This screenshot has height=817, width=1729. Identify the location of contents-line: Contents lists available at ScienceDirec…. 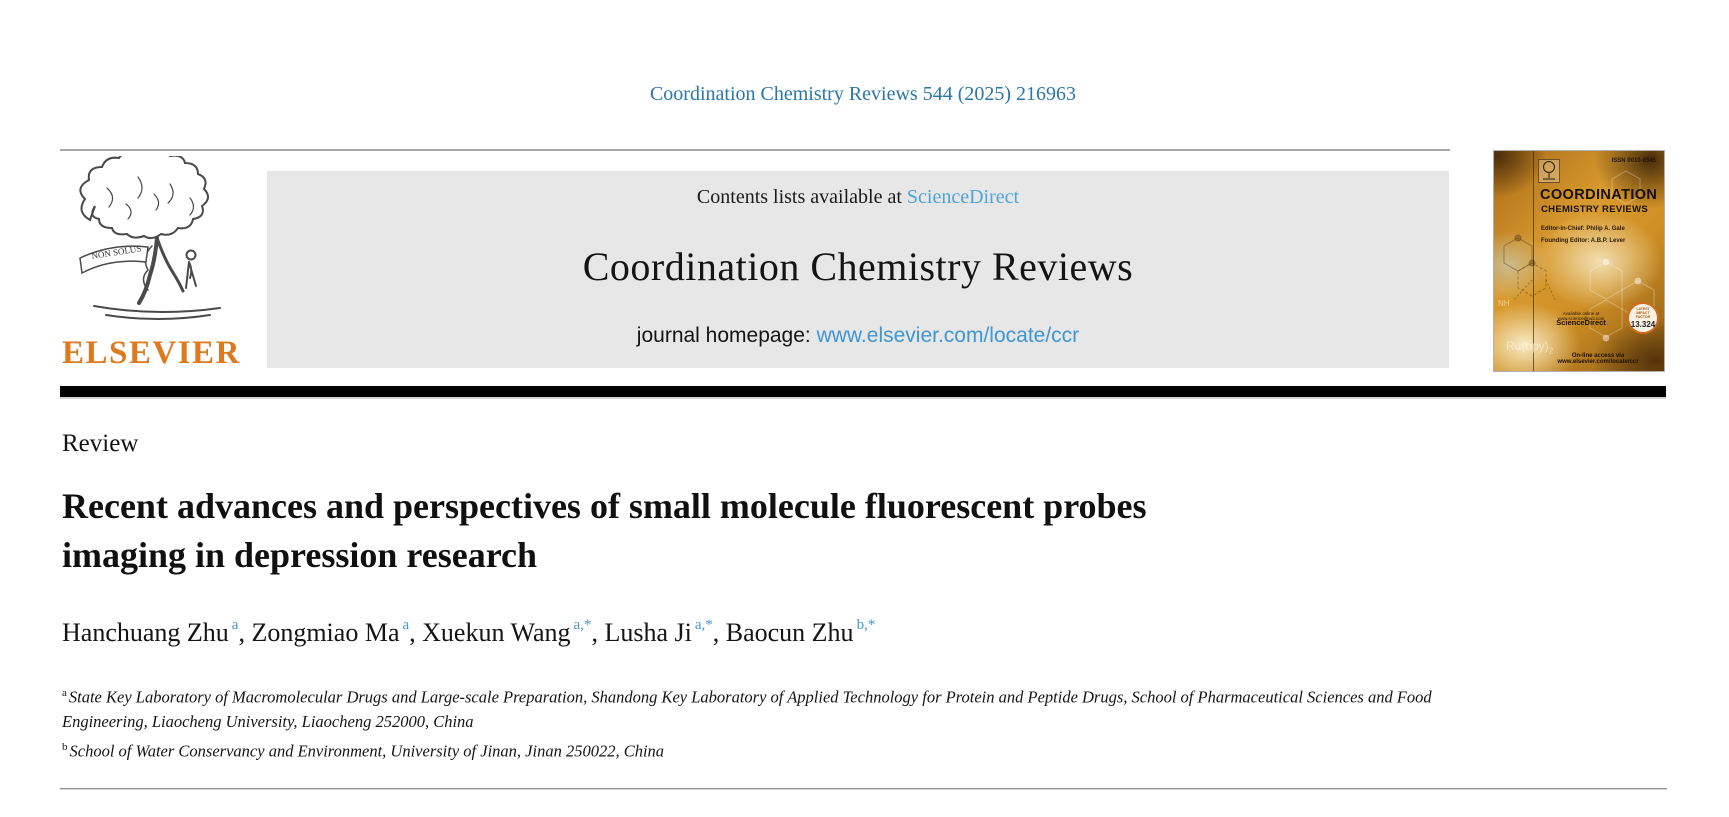
(858, 197).